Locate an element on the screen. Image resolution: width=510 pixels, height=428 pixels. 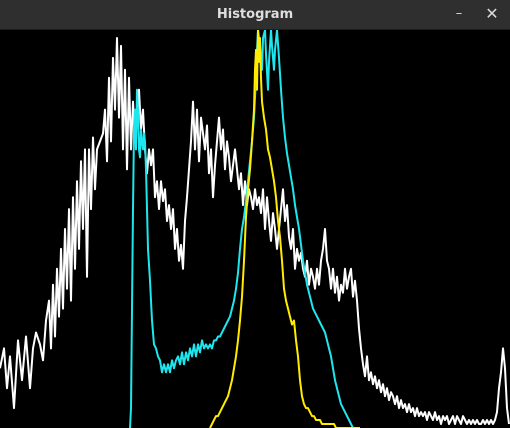
title-bar: Histogram – ✕ is located at coordinates (255, 15).